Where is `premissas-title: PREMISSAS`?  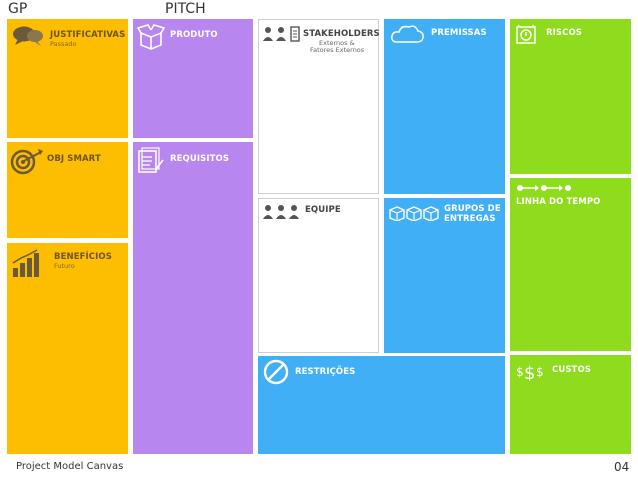
premissas-title: PREMISSAS is located at coordinates (459, 33).